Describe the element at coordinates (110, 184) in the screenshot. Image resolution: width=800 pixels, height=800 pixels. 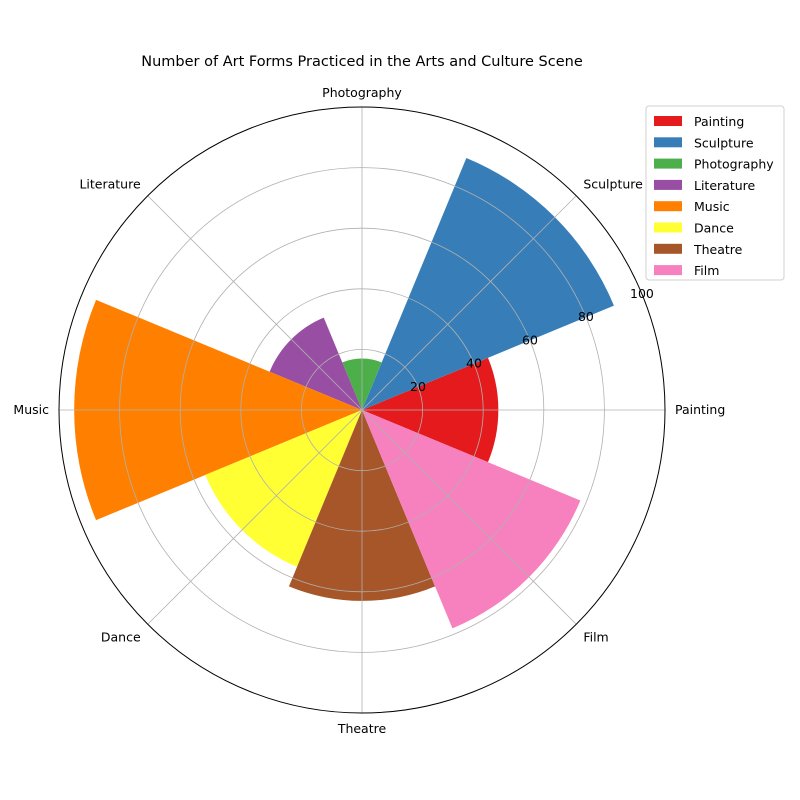
I see `category-label-literature: Literature` at that location.